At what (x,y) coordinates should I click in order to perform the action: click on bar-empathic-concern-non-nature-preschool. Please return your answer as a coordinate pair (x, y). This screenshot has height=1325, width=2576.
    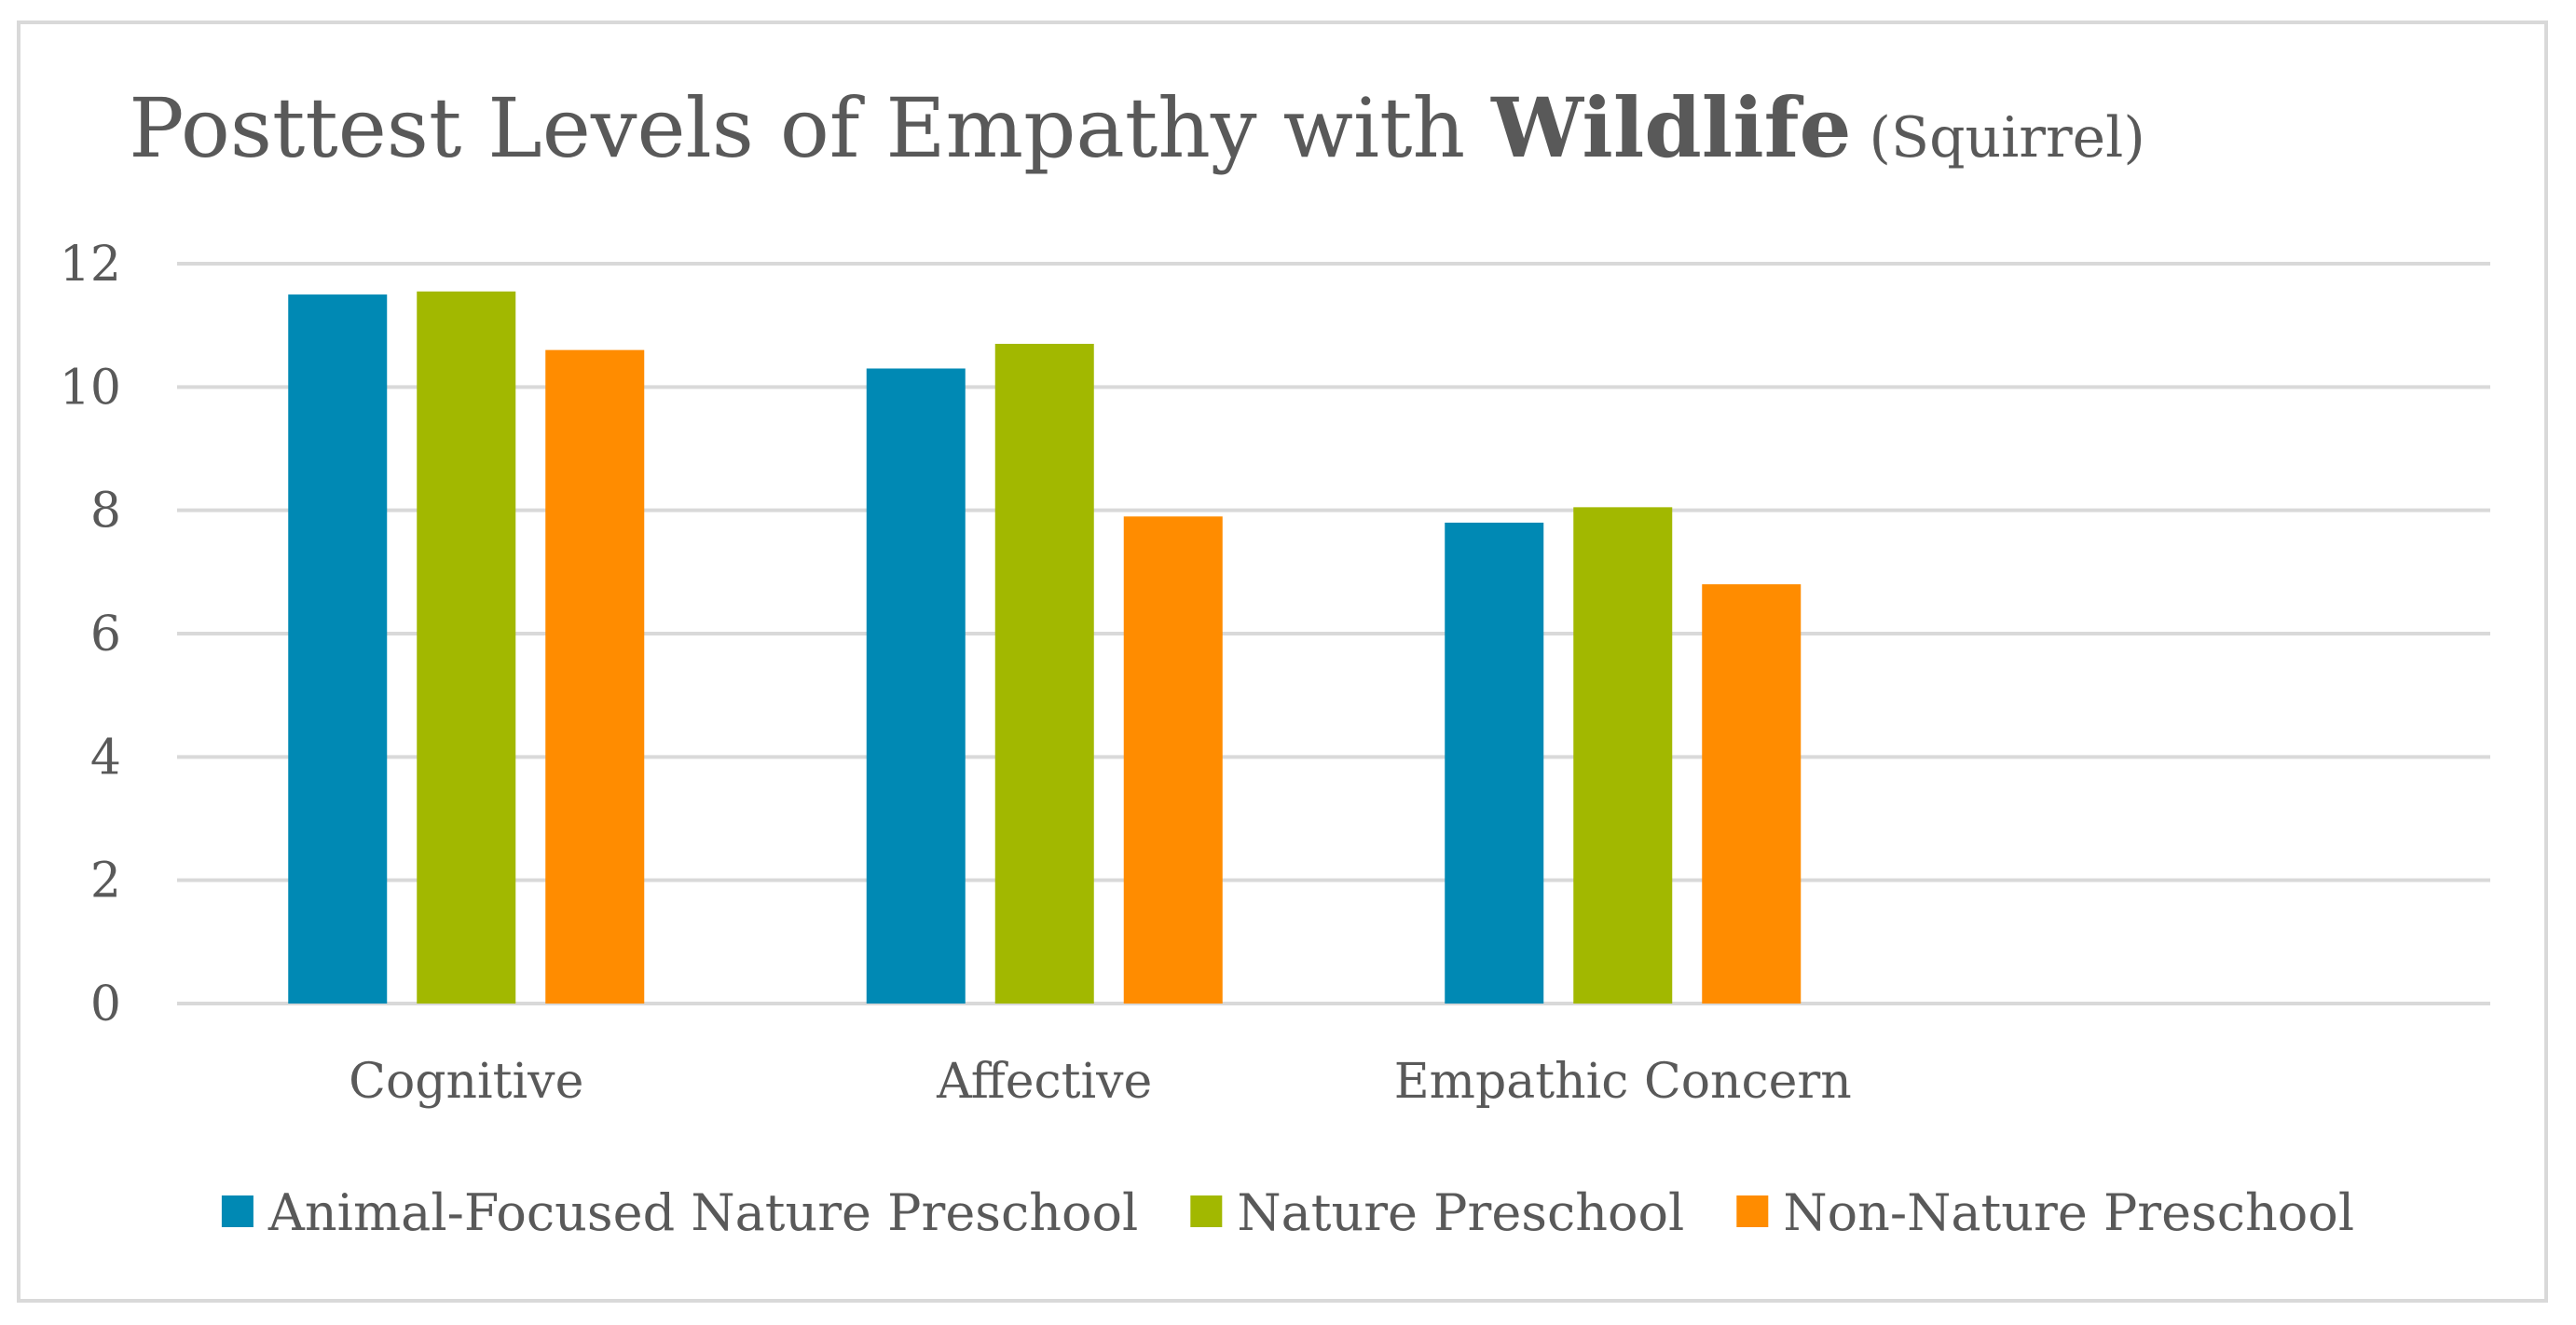
    Looking at the image, I should click on (1752, 794).